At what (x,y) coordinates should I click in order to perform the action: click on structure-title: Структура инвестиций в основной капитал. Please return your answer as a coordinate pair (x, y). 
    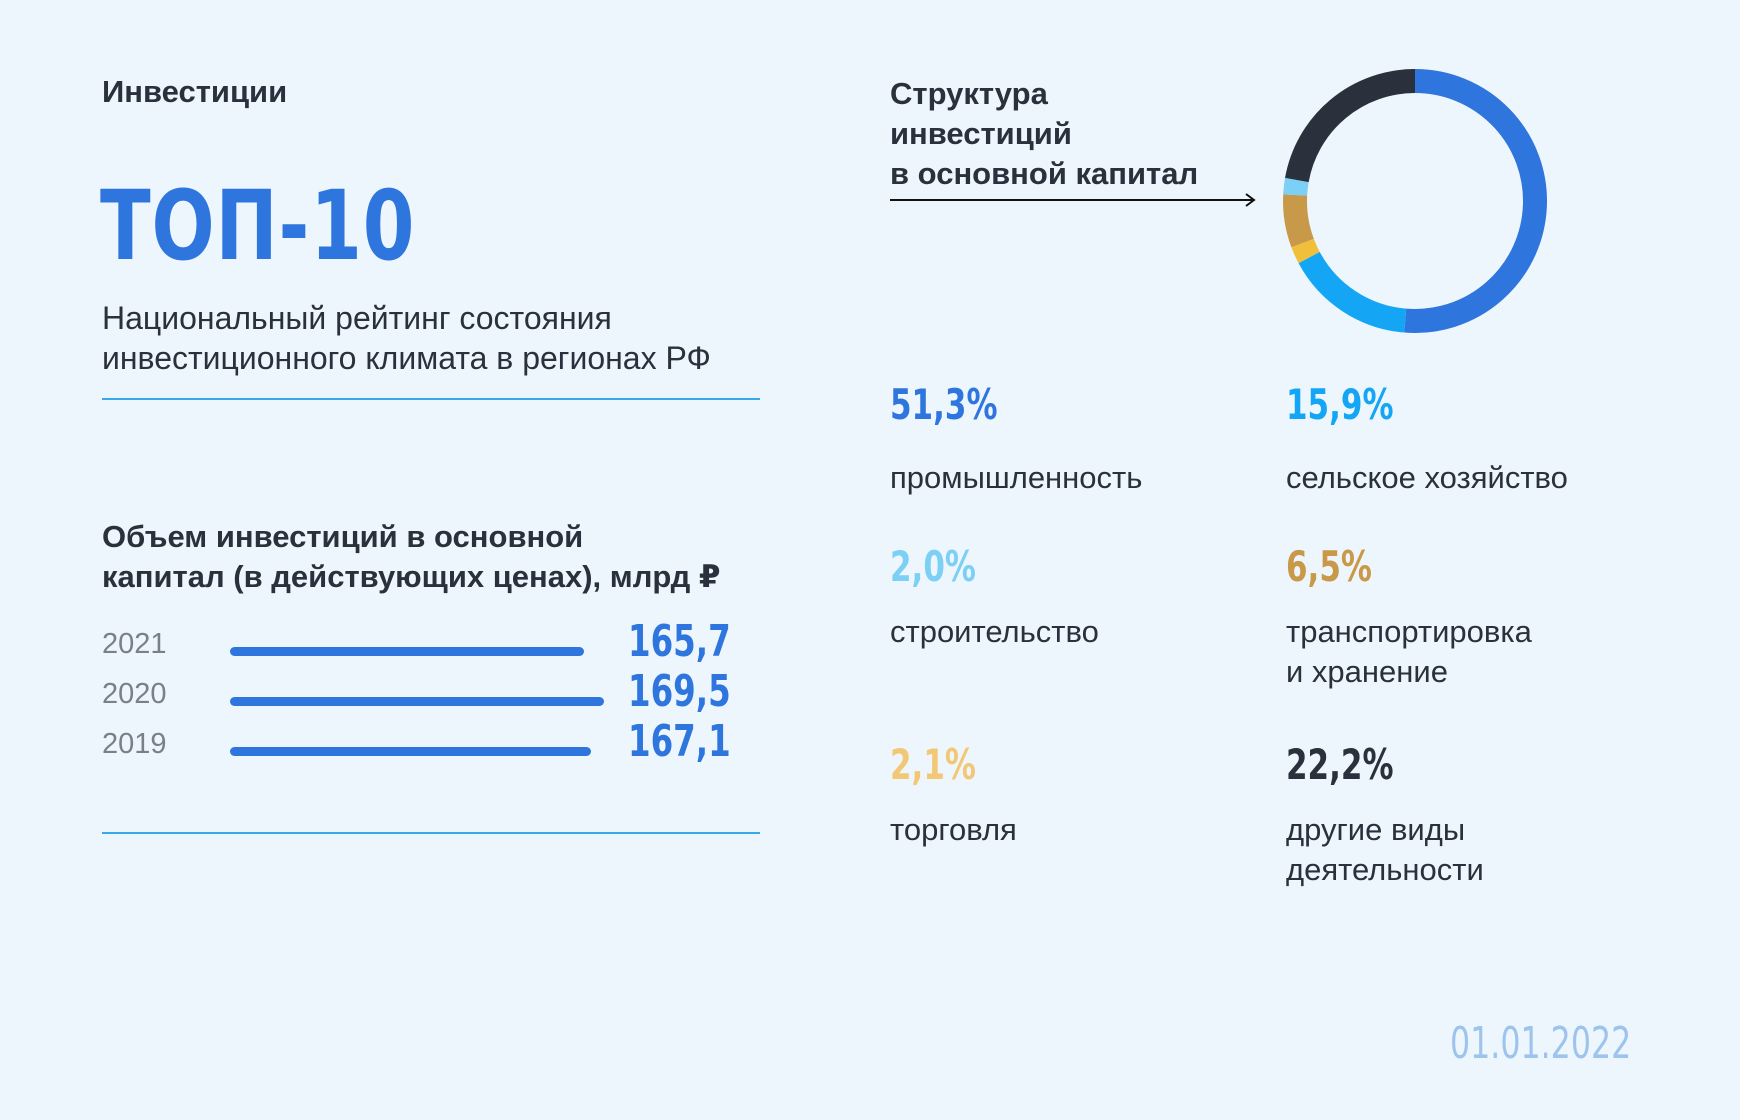
    Looking at the image, I should click on (1070, 134).